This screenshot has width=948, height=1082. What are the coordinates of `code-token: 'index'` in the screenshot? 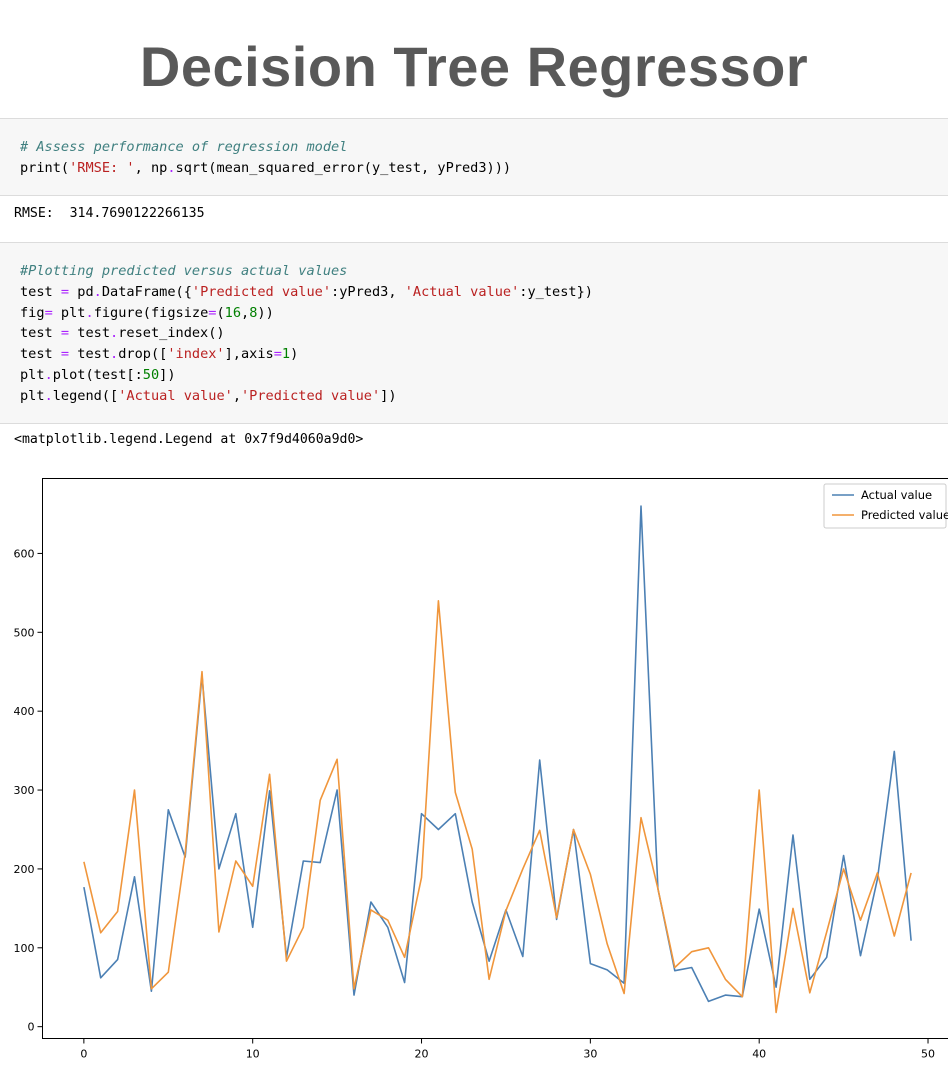 It's located at (196, 354).